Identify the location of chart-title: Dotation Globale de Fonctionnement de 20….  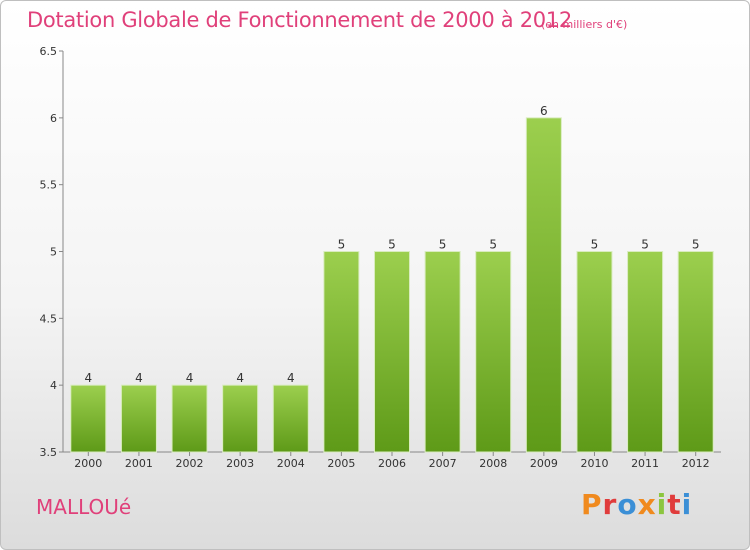
(299, 20).